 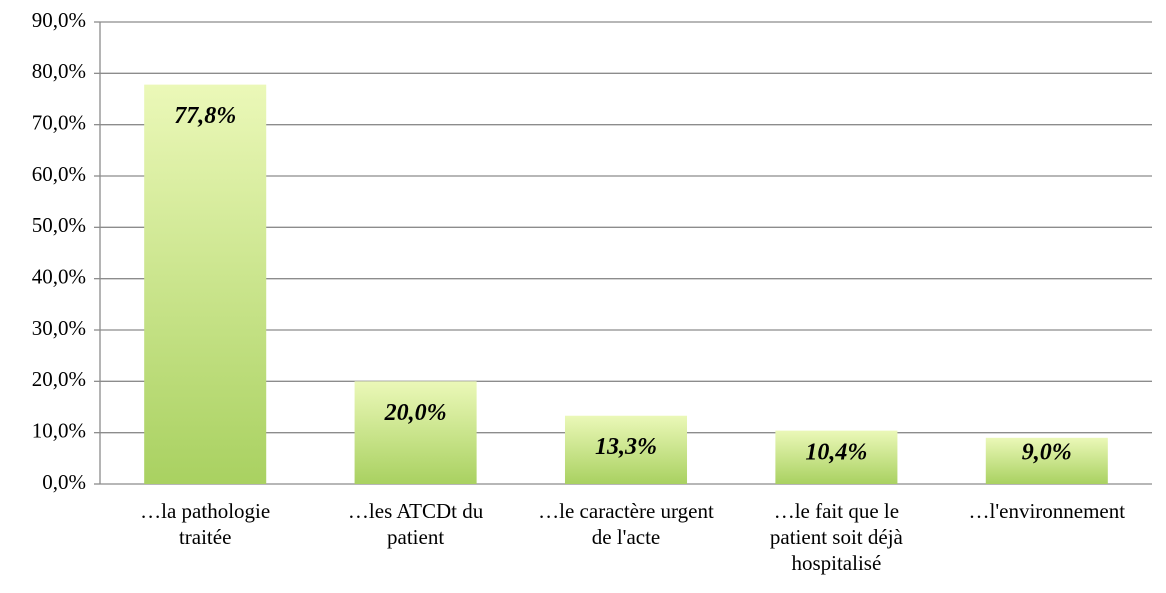 I want to click on x-tick-label: …le caractère urgent de l'acte, so click(x=626, y=524).